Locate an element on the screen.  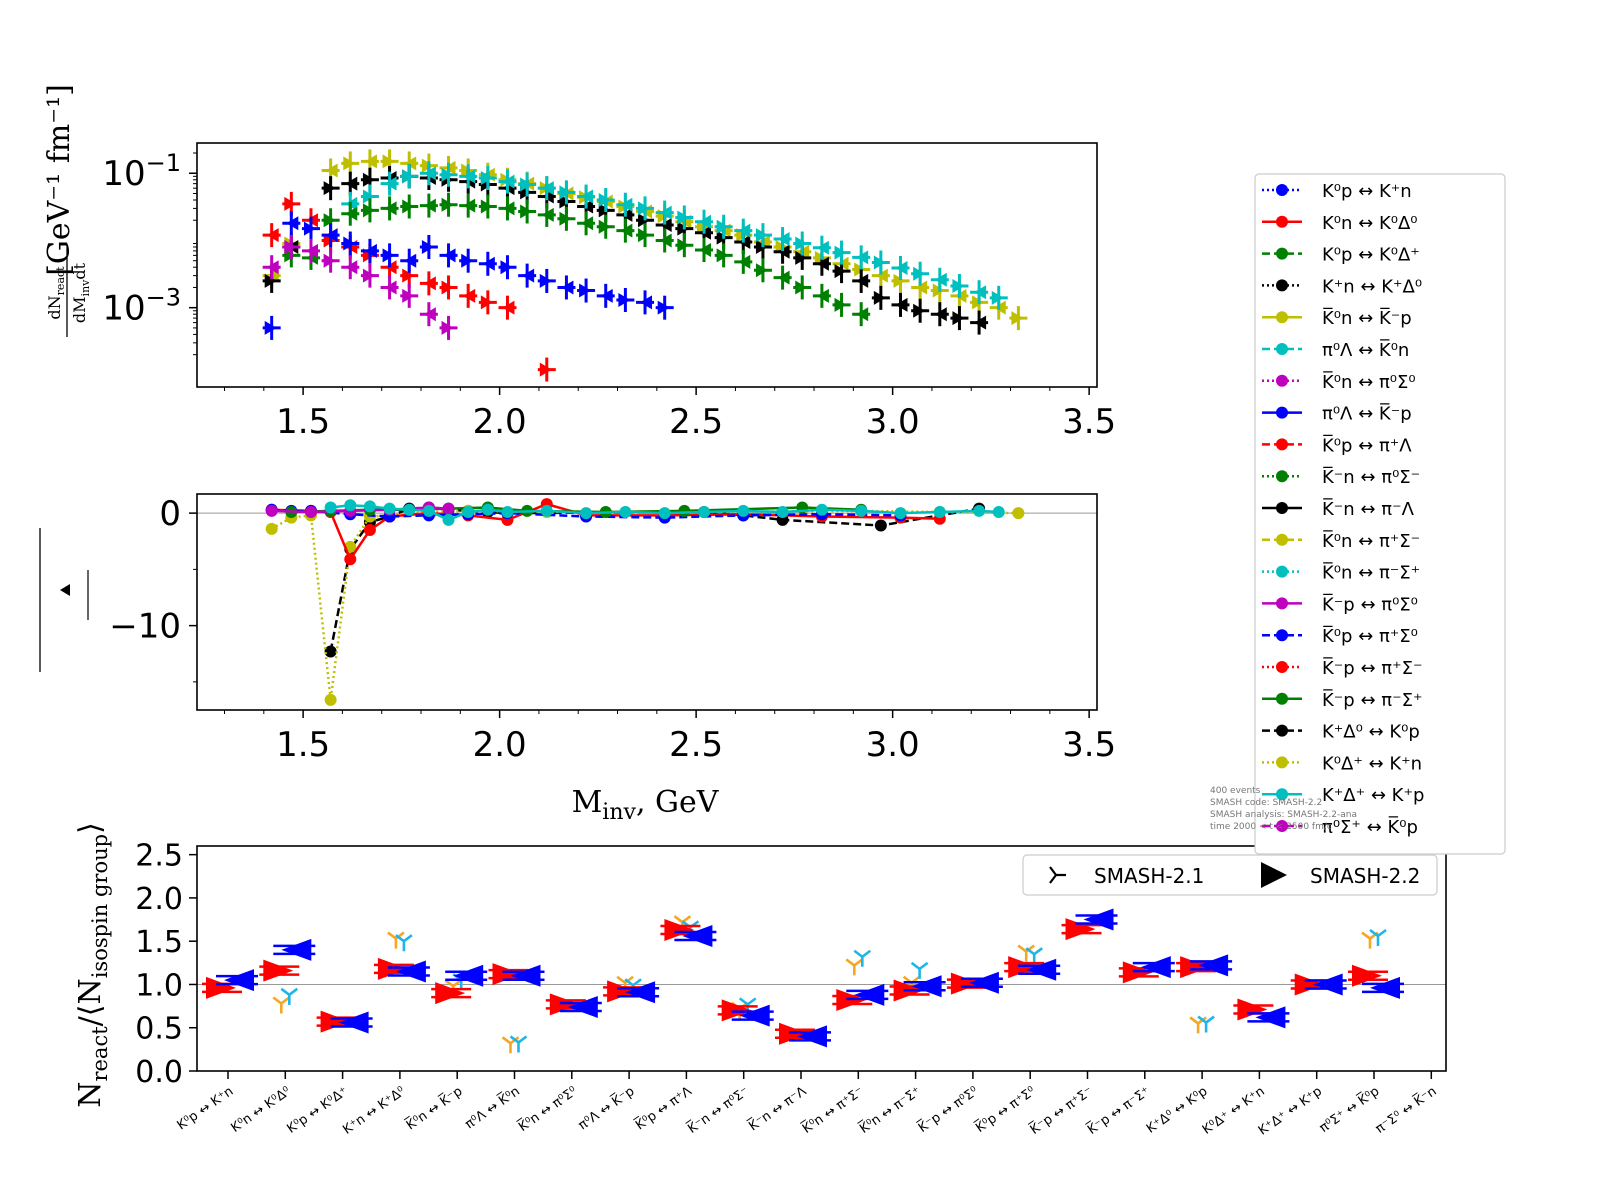
y-tick-label: 2.5 is located at coordinates (159, 856).